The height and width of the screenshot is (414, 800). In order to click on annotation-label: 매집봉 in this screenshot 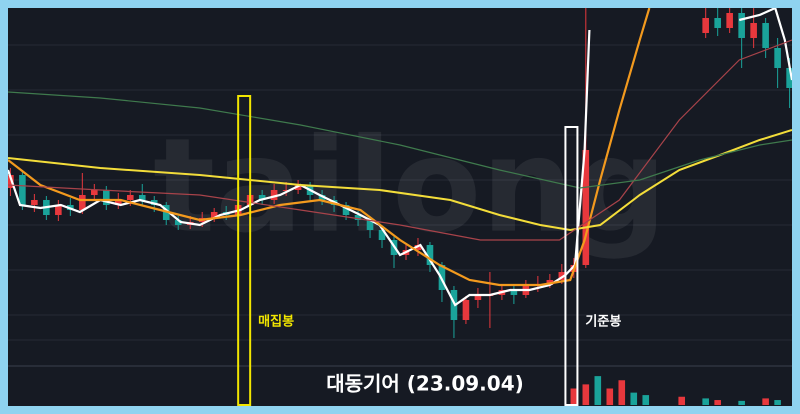, I will do `click(276, 322)`.